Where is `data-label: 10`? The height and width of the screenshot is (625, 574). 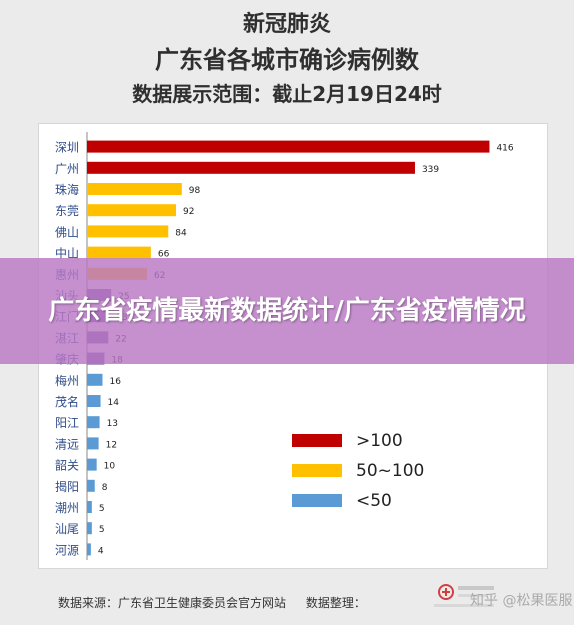 data-label: 10 is located at coordinates (110, 467).